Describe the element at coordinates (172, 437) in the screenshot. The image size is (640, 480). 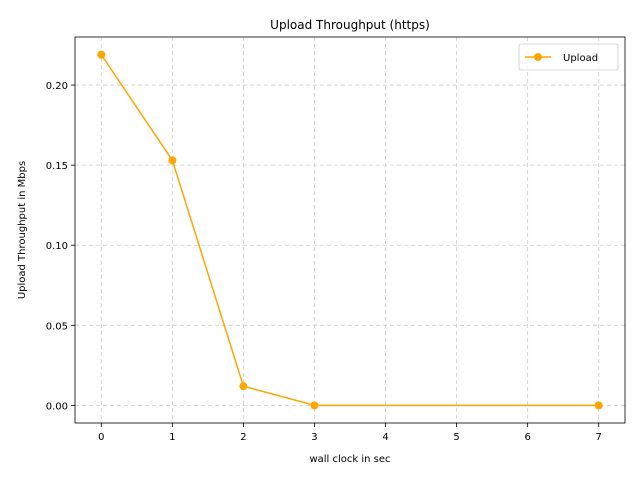
I see `x-tick-label: 1` at that location.